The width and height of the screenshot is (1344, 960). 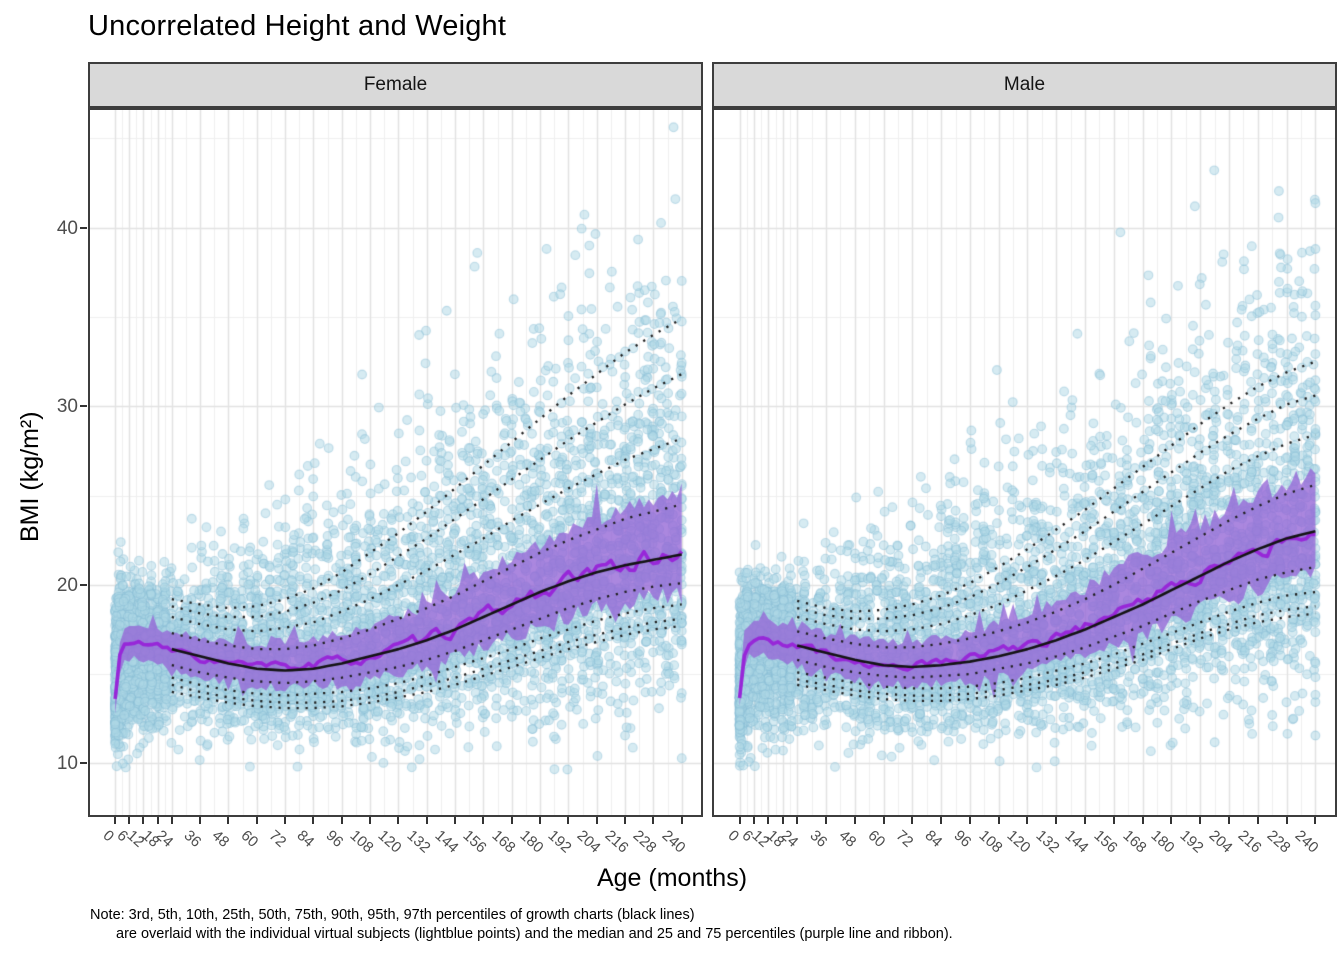 I want to click on y-tick-label-20: 20, so click(x=67, y=585).